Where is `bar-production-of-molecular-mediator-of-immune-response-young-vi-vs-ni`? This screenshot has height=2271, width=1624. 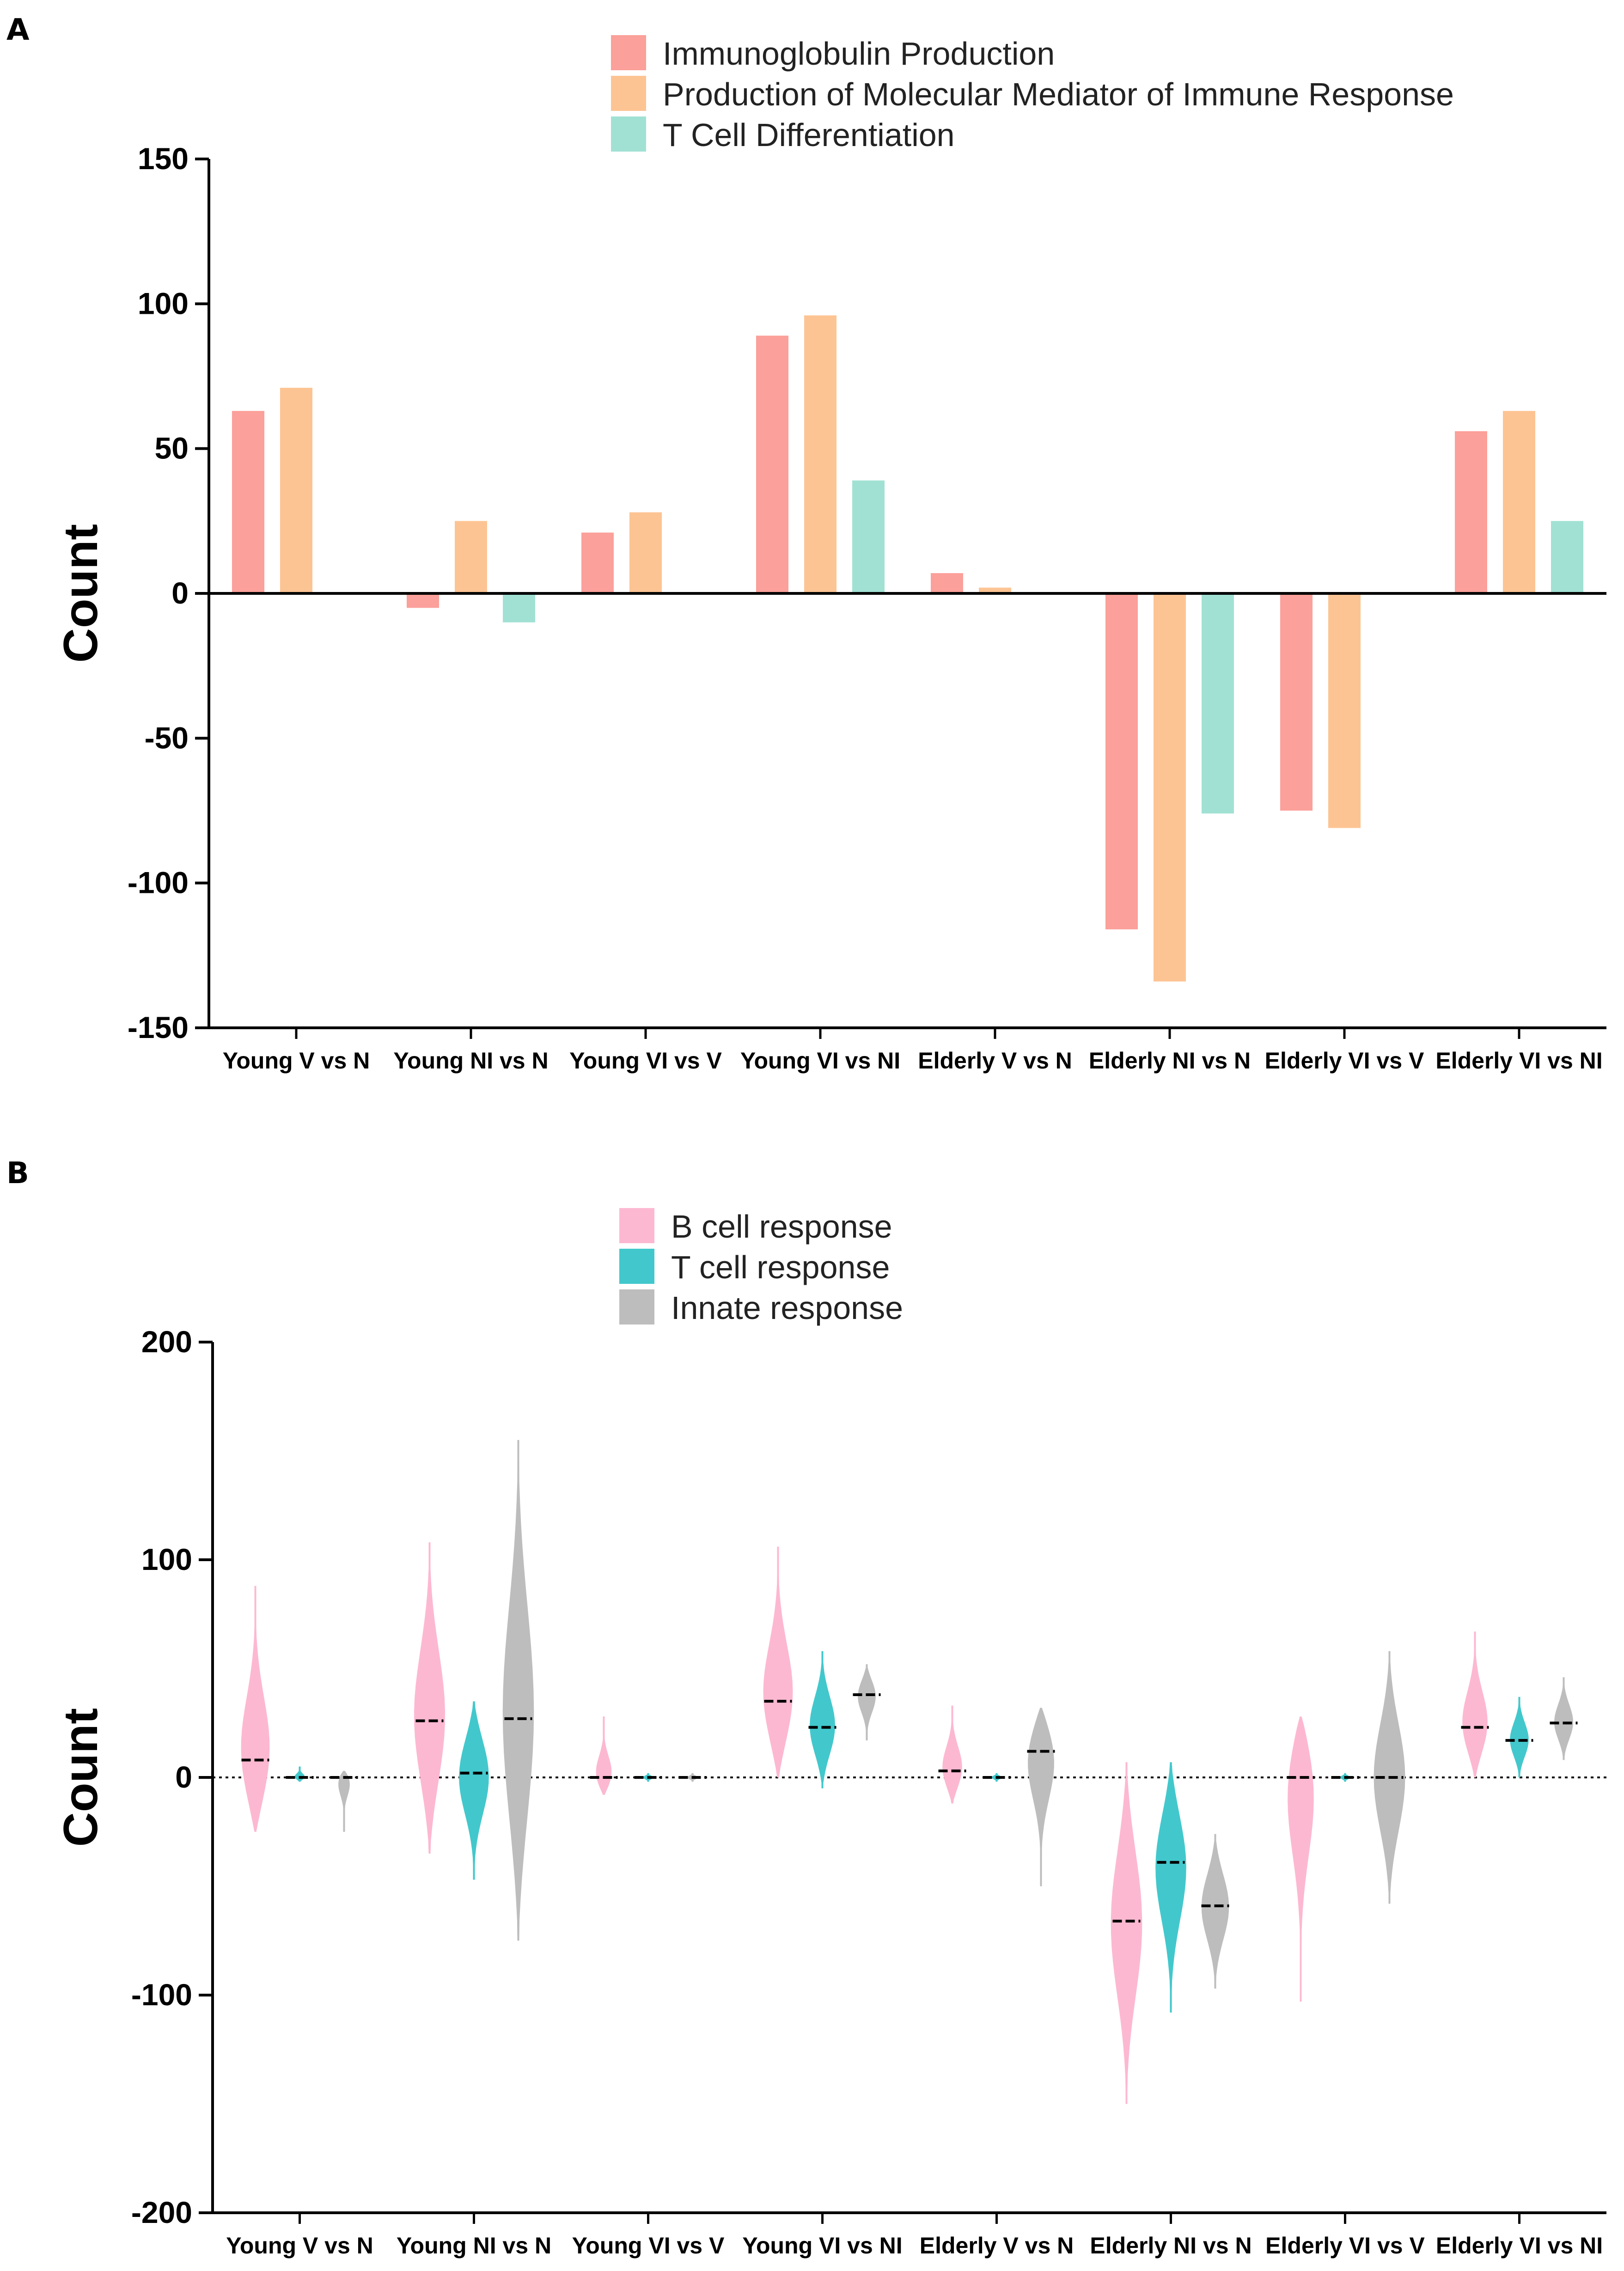 bar-production-of-molecular-mediator-of-immune-response-young-vi-vs-ni is located at coordinates (820, 454).